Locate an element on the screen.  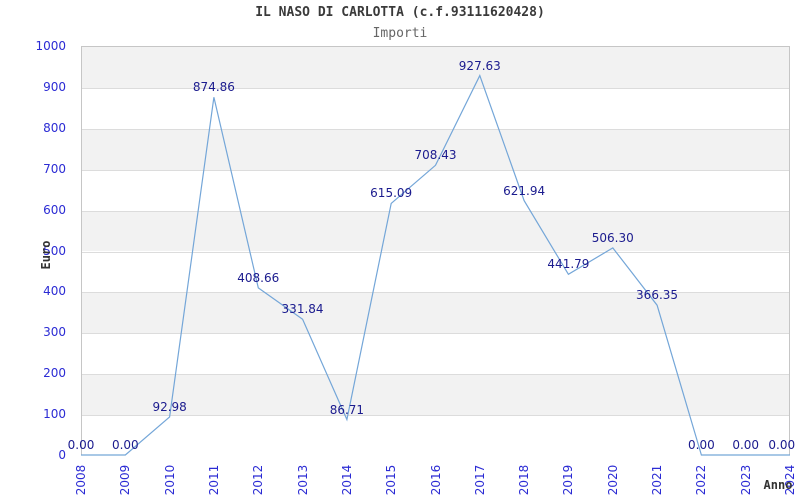
data-point-label: 331.84 is located at coordinates (302, 309).